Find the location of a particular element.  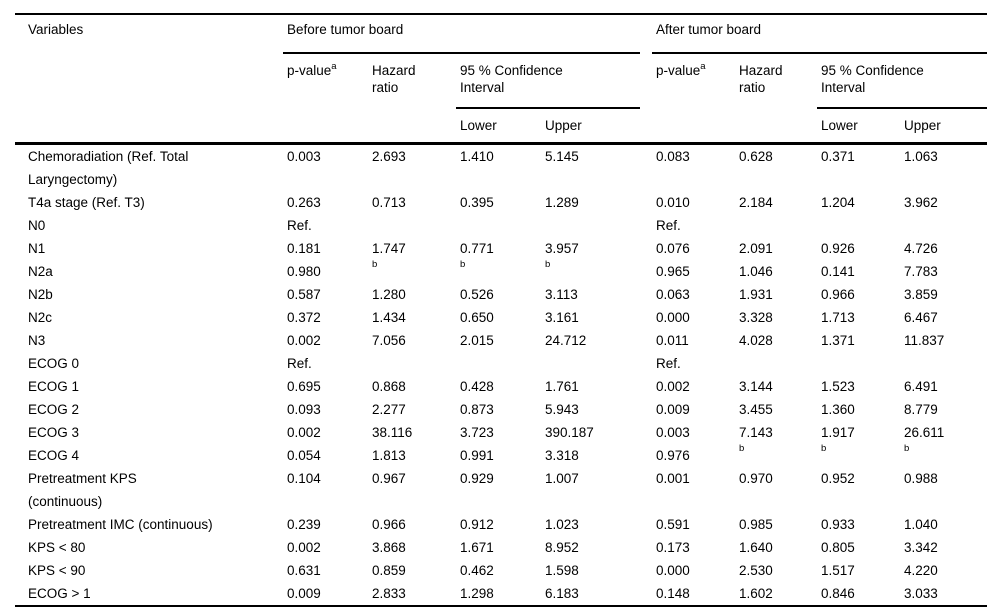

value-cell: 5.943 is located at coordinates (562, 409).